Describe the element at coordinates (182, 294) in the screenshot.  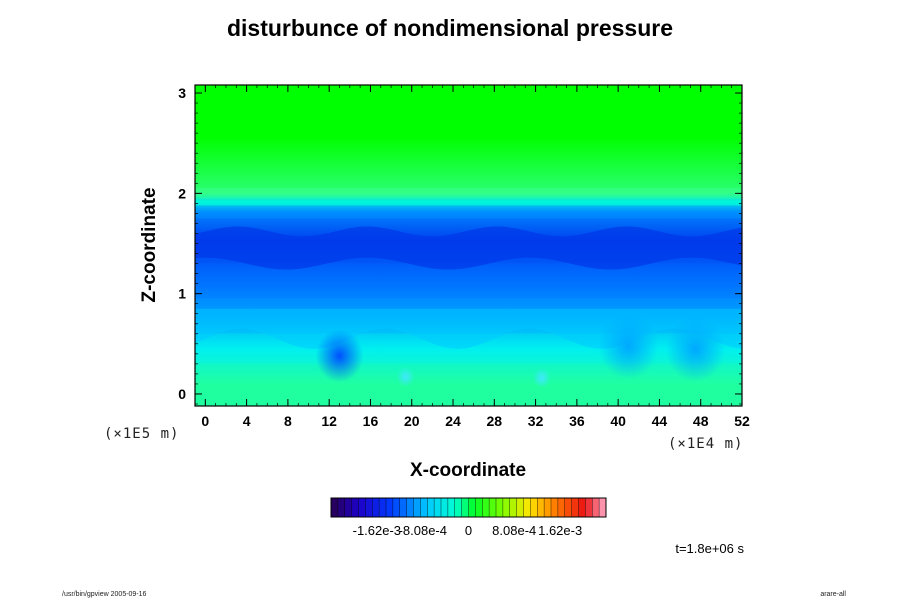
I see `y-tick-label: 1` at that location.